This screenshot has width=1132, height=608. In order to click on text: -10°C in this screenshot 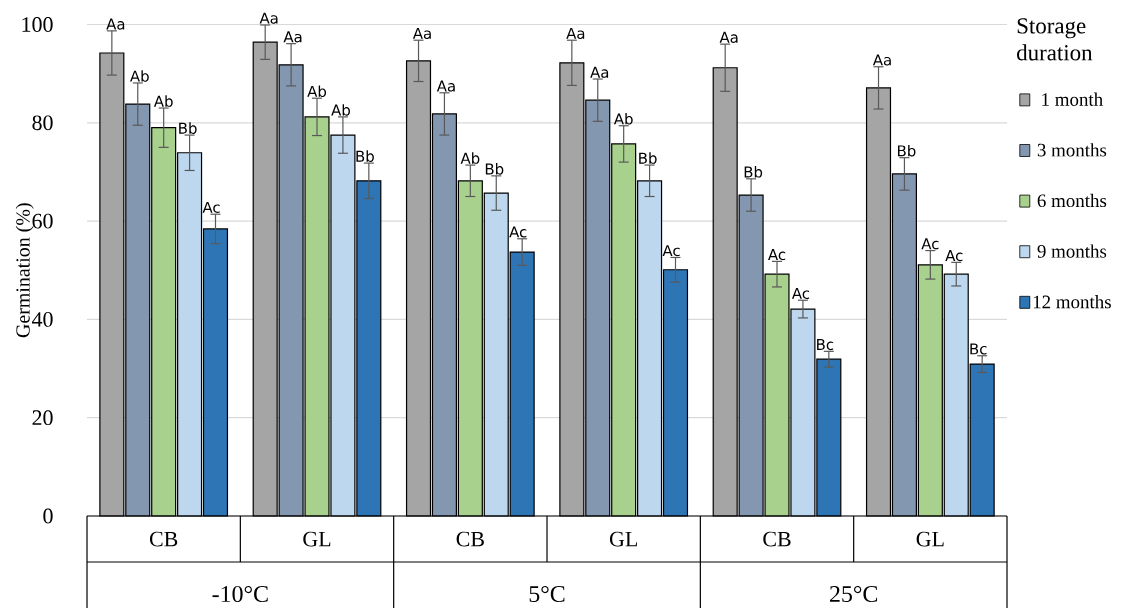, I will do `click(240, 594)`.